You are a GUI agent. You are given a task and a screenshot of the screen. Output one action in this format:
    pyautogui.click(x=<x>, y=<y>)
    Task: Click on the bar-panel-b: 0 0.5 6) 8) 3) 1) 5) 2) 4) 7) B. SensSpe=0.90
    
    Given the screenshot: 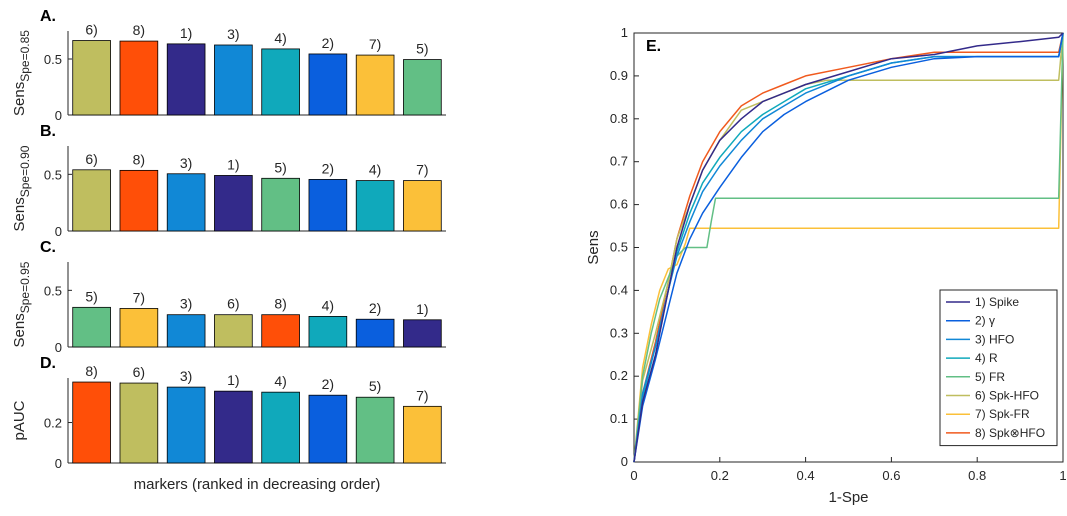 What is the action you would take?
    pyautogui.click(x=228, y=181)
    